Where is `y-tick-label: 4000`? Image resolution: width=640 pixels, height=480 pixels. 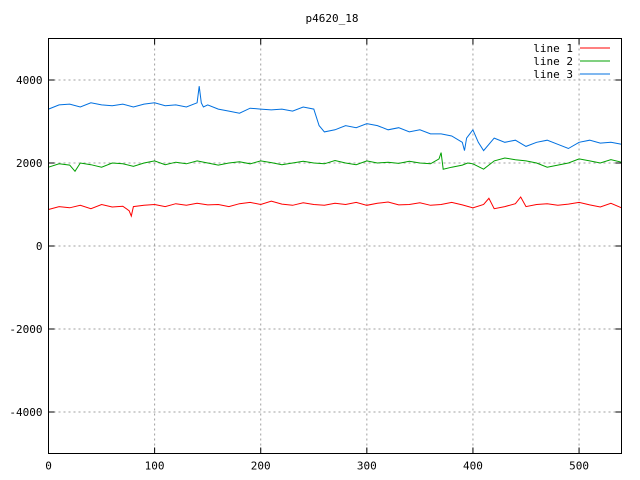 y-tick-label: 4000 is located at coordinates (29, 80).